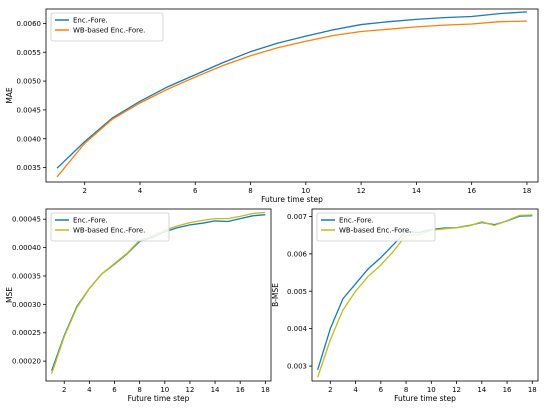 The width and height of the screenshot is (550, 412). What do you see at coordinates (431, 390) in the screenshot?
I see `bmse-x-tick-label: 10` at bounding box center [431, 390].